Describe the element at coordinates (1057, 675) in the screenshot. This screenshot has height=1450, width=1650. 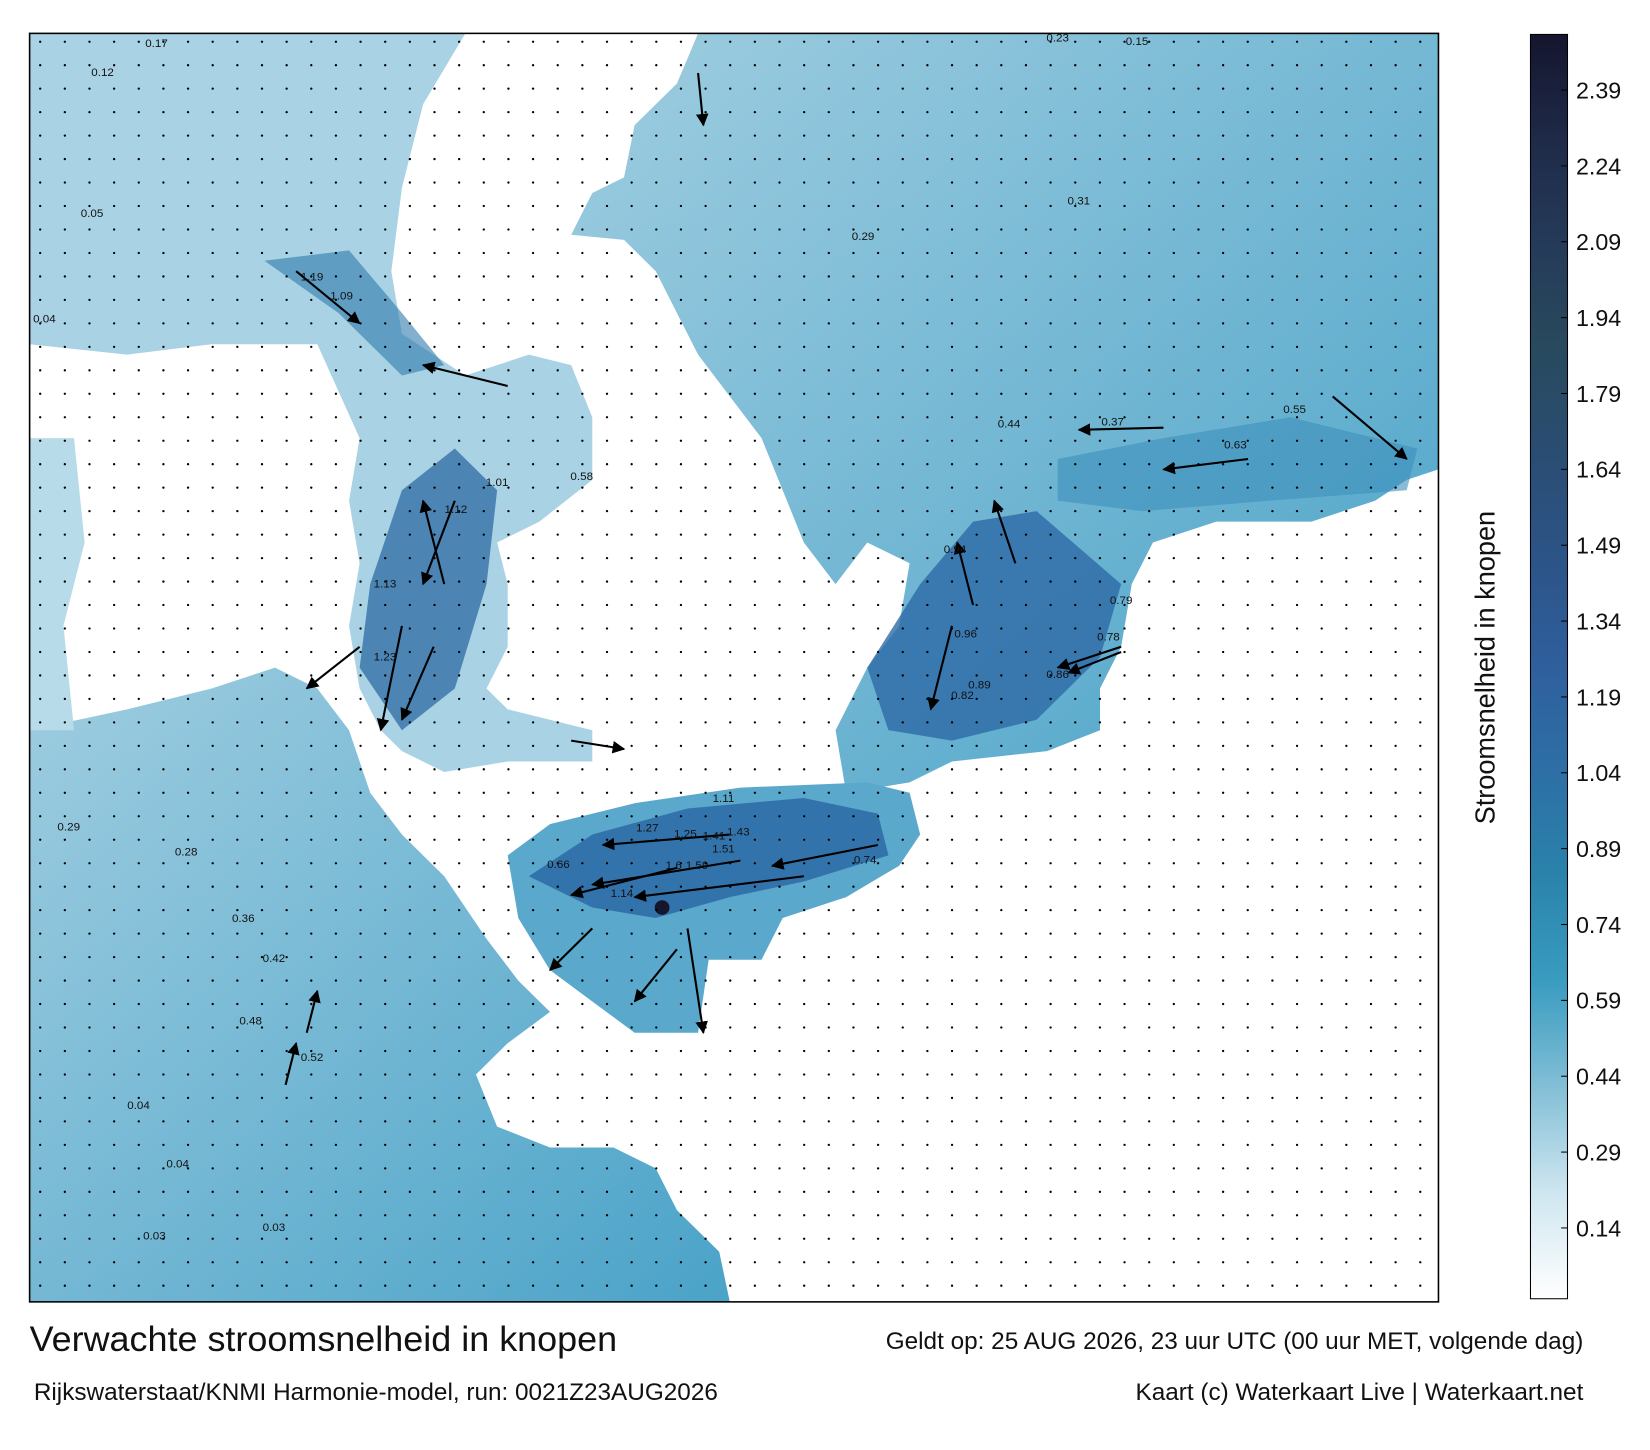
I see `current-label: 0.86` at that location.